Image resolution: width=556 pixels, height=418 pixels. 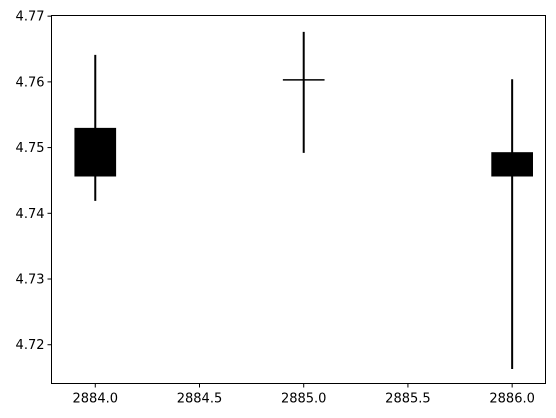 What do you see at coordinates (304, 399) in the screenshot?
I see `x-tick-label: 2885.0` at bounding box center [304, 399].